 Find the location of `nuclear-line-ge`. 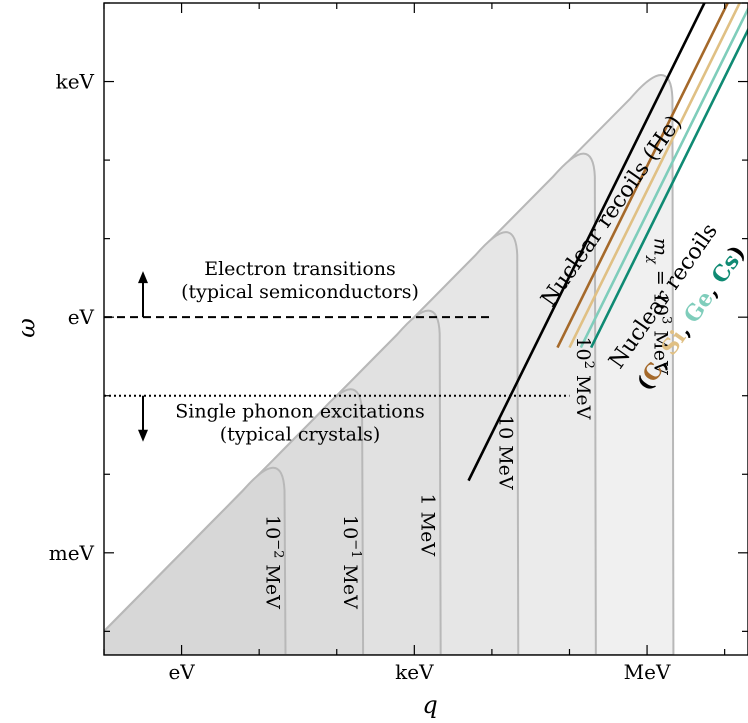

nuclear-line-ge is located at coordinates (663, 177).